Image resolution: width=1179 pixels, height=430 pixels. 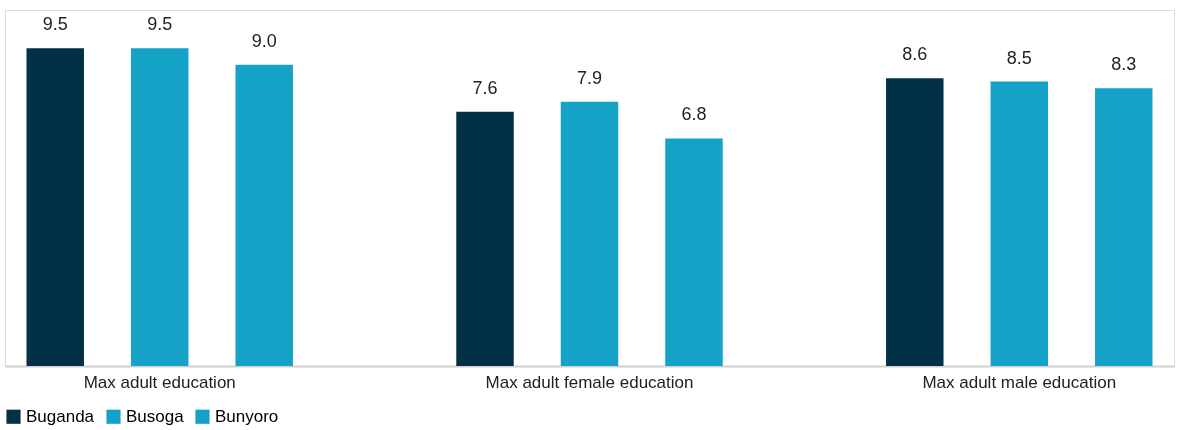 What do you see at coordinates (694, 114) in the screenshot?
I see `data-label: 6.8` at bounding box center [694, 114].